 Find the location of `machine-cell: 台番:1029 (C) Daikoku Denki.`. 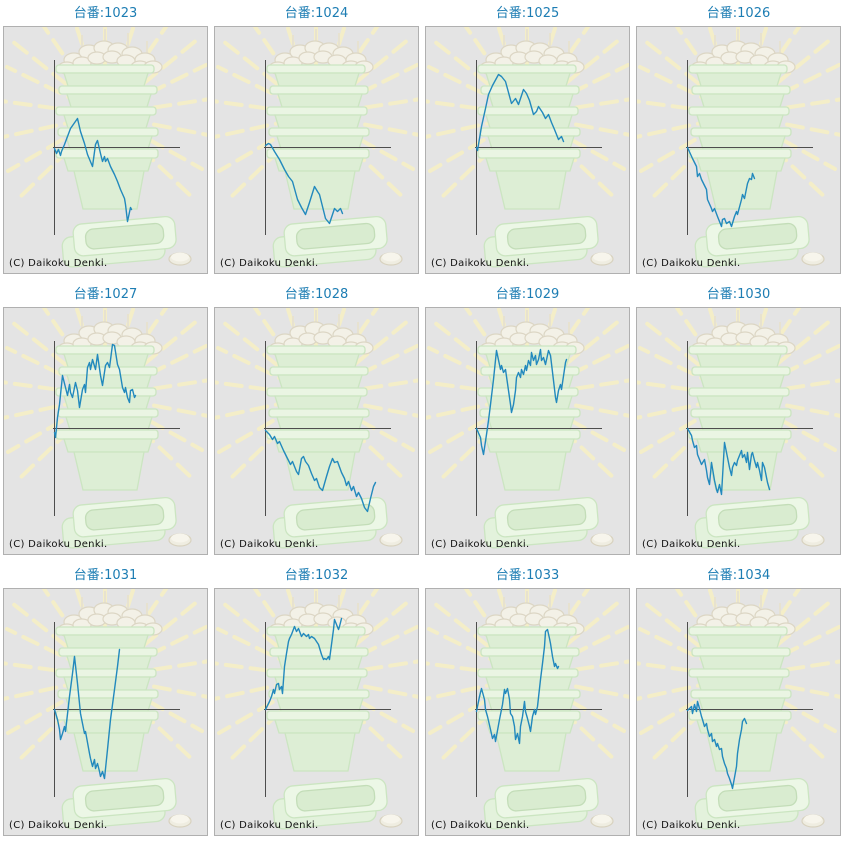

machine-cell: 台番:1029 (C) Daikoku Denki. is located at coordinates (527, 421).